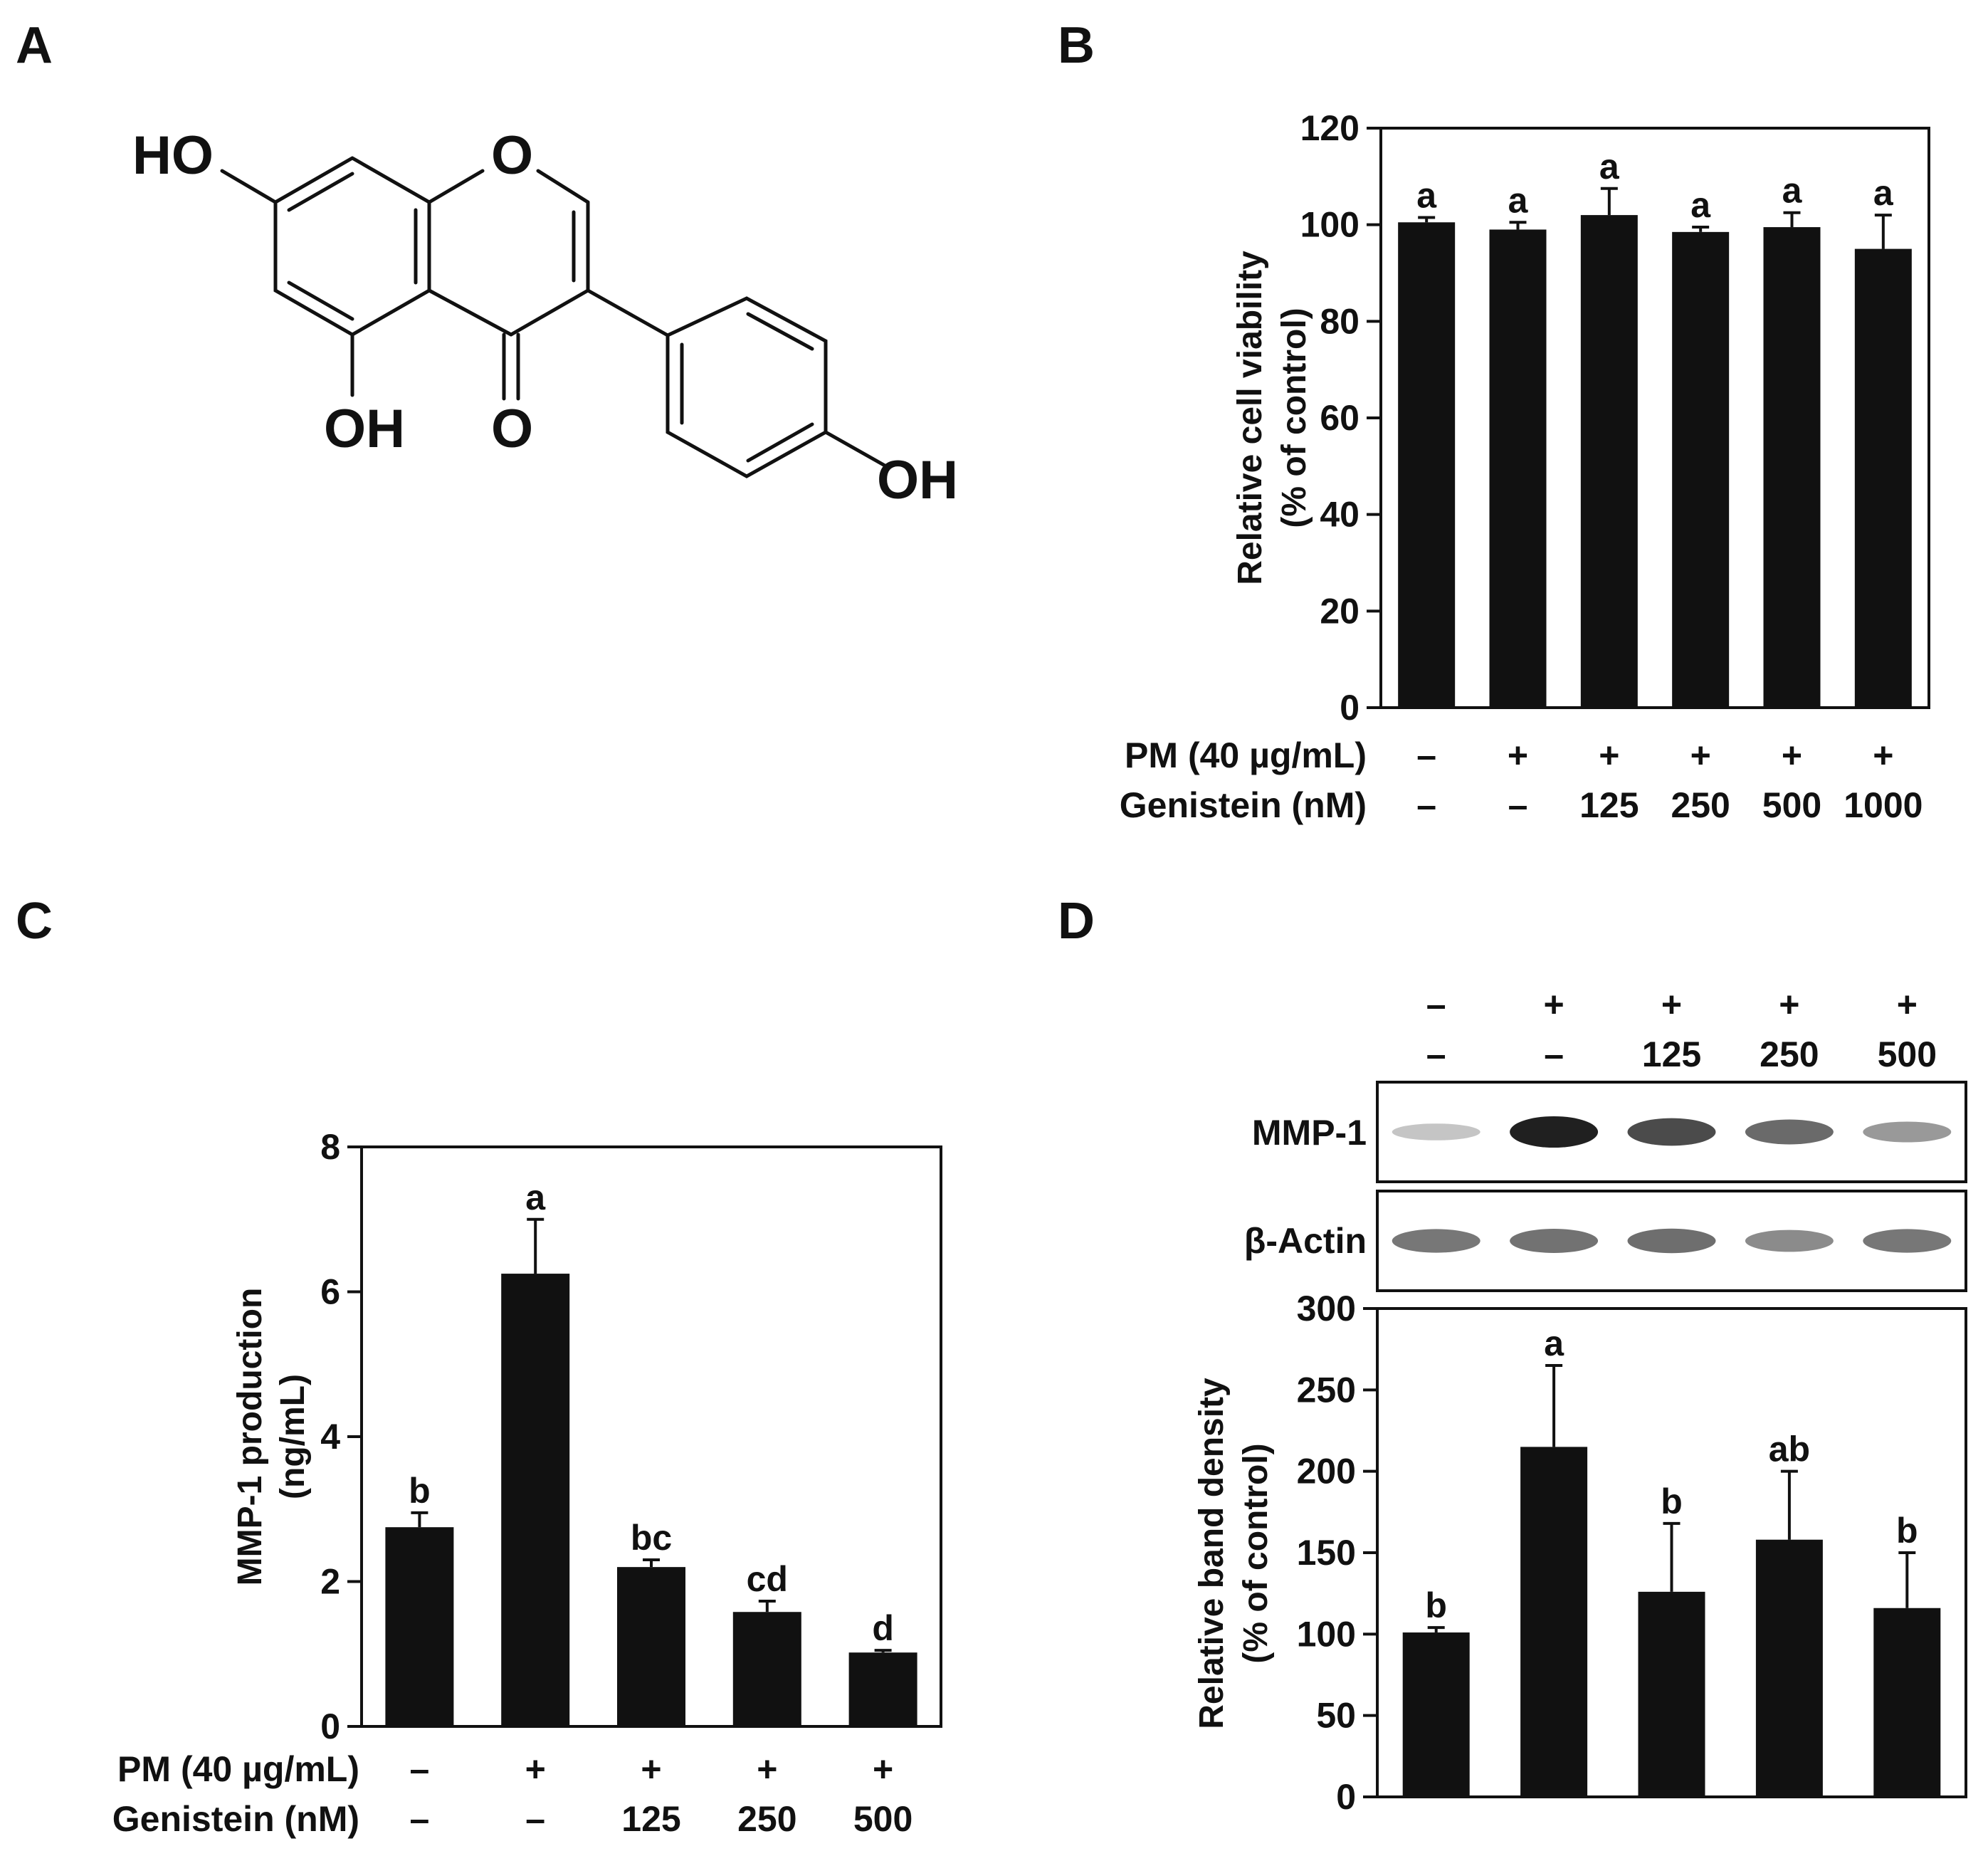  What do you see at coordinates (883, 1628) in the screenshot?
I see `significance-label: d` at bounding box center [883, 1628].